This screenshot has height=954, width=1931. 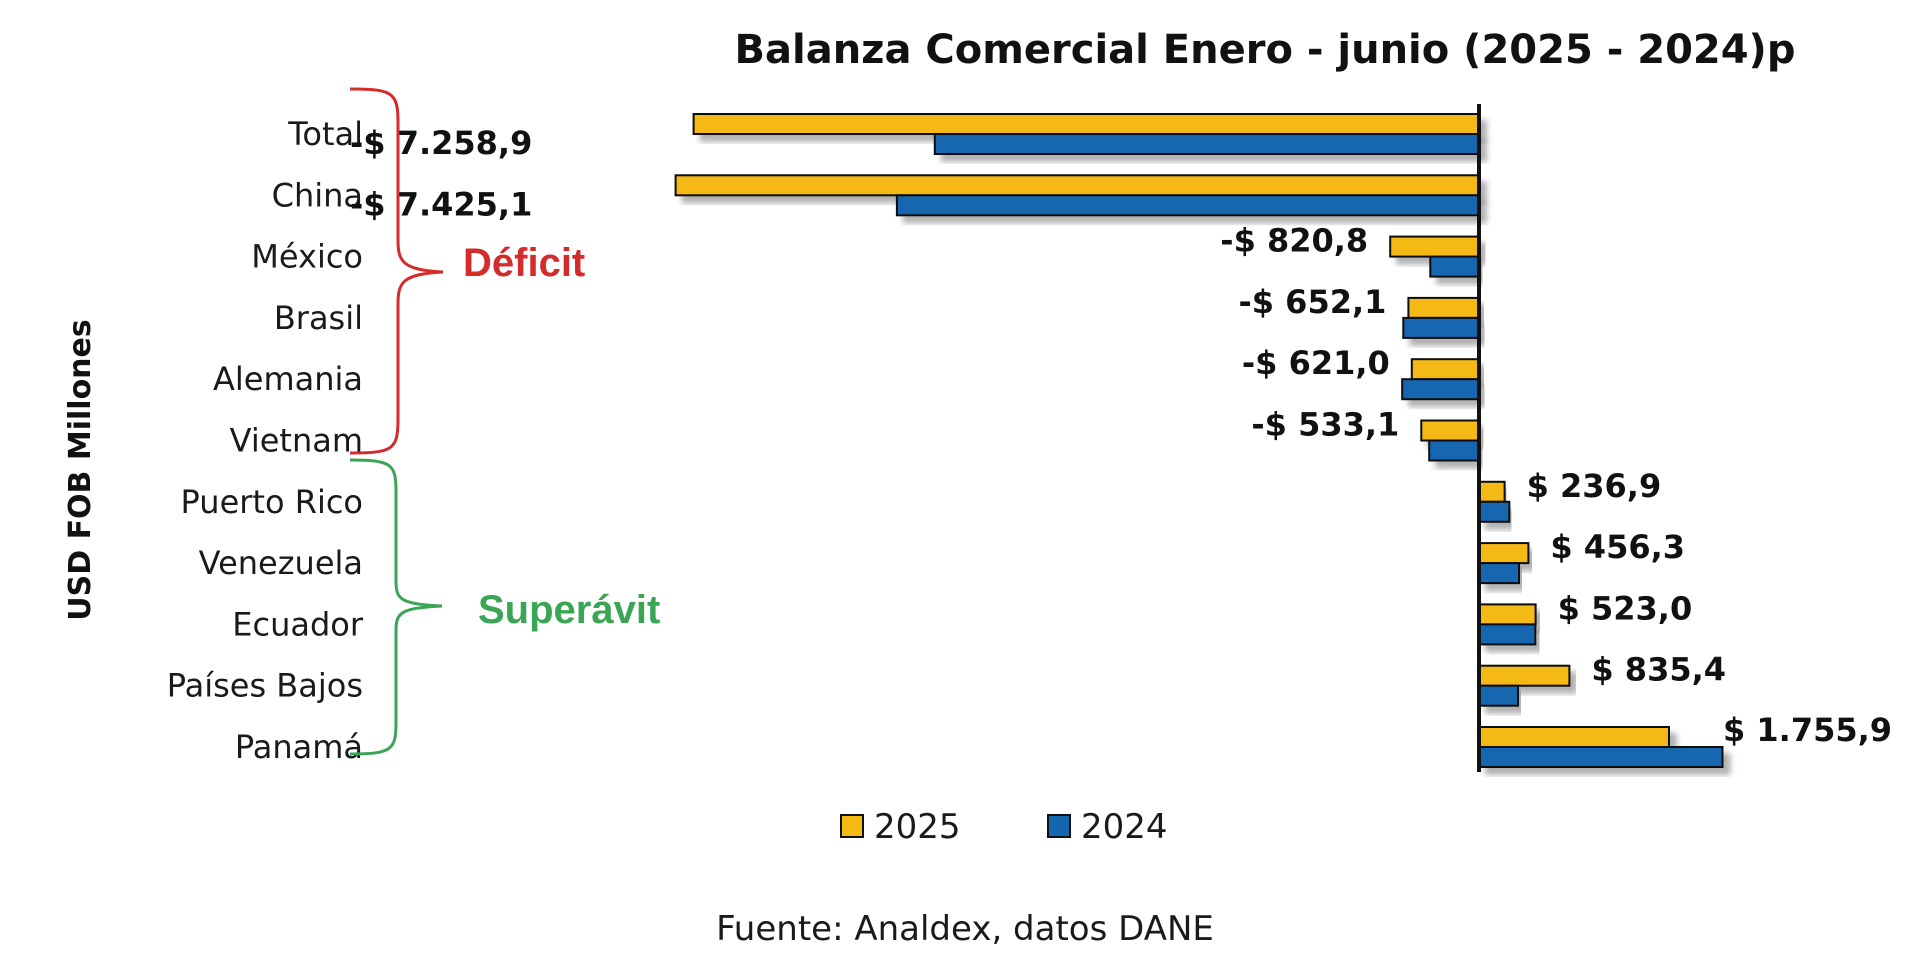 I want to click on legend-swatch-2025, so click(x=852, y=826).